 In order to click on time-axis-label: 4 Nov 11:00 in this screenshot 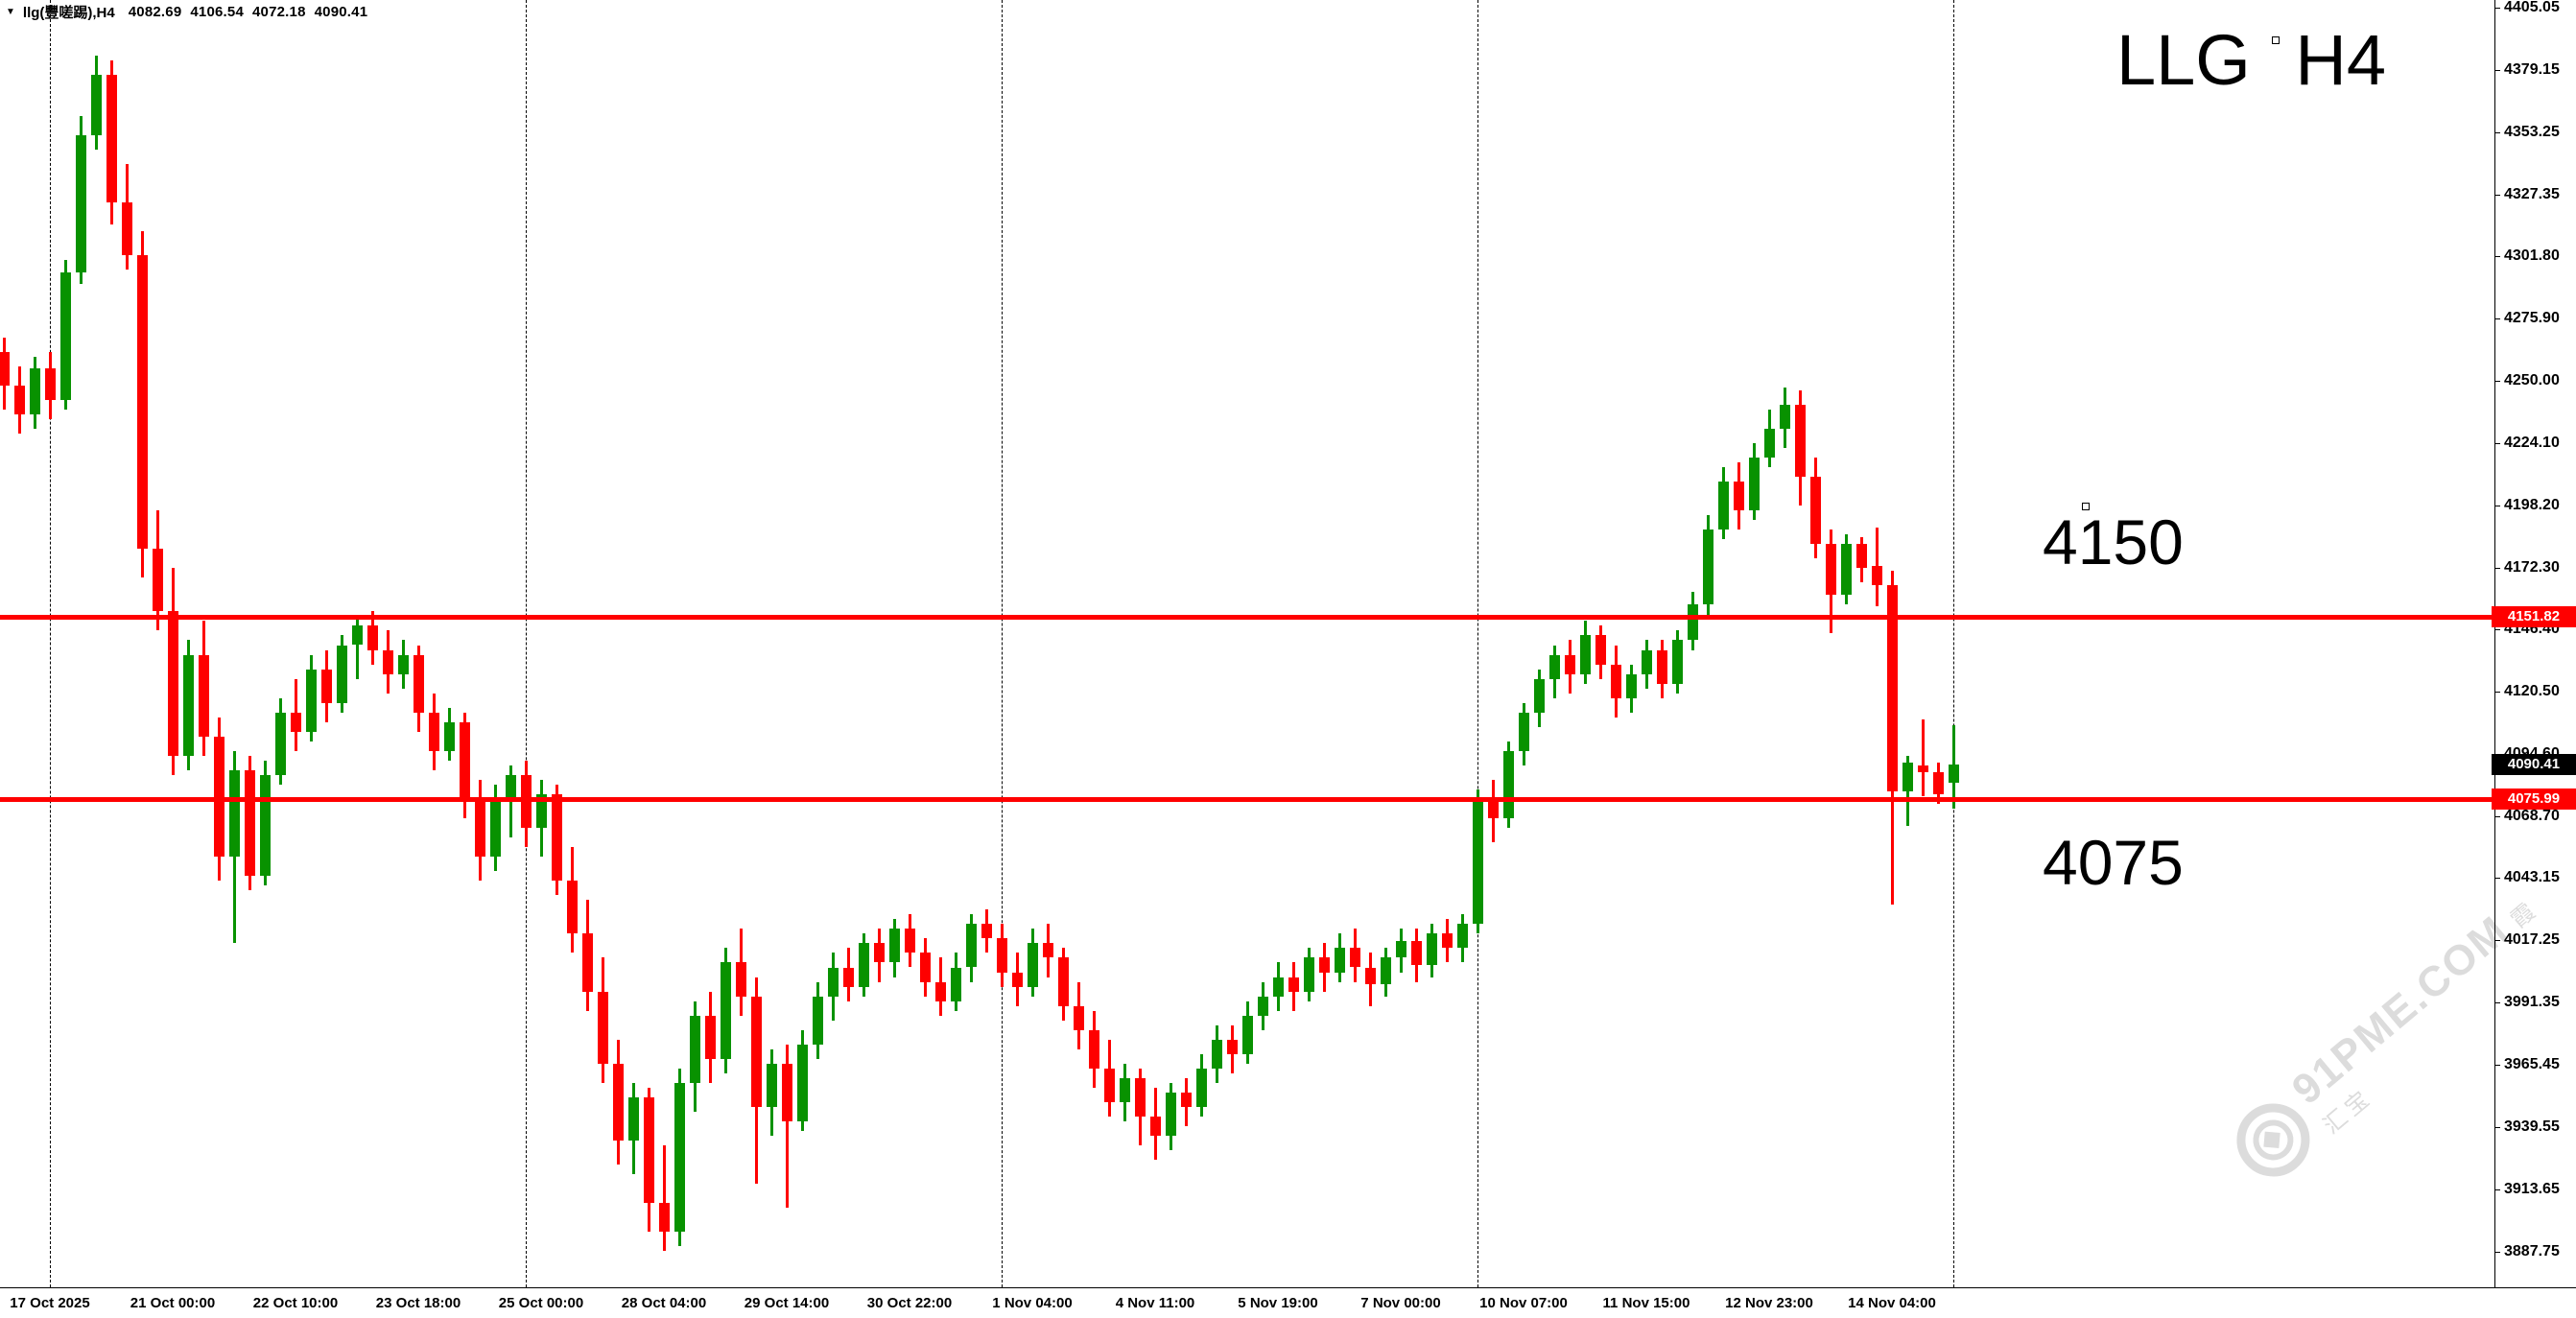, I will do `click(1155, 1303)`.